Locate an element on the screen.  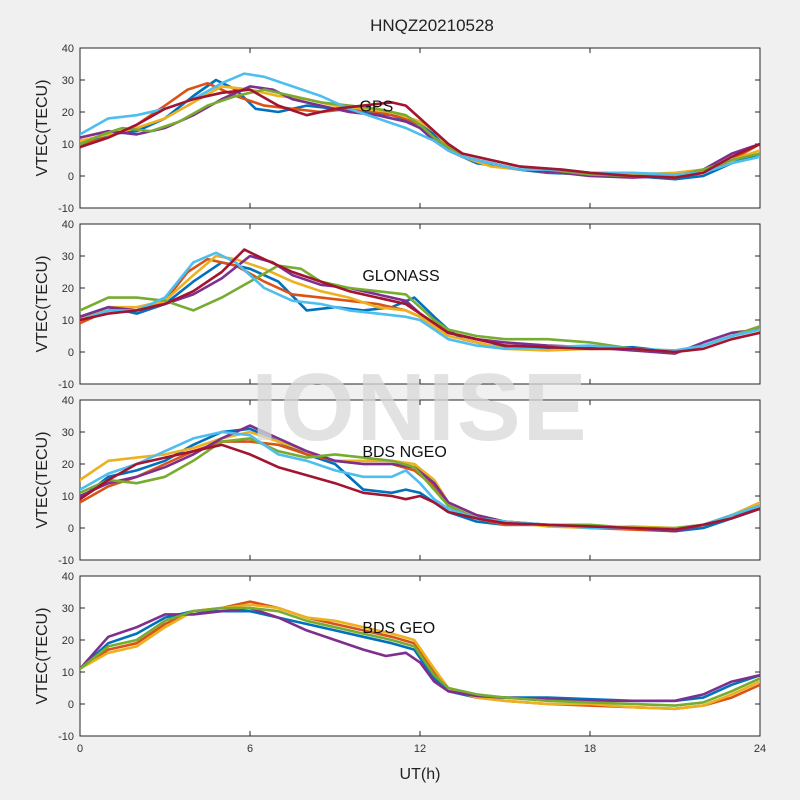
panel-label: BDS NGEO is located at coordinates (404, 452).